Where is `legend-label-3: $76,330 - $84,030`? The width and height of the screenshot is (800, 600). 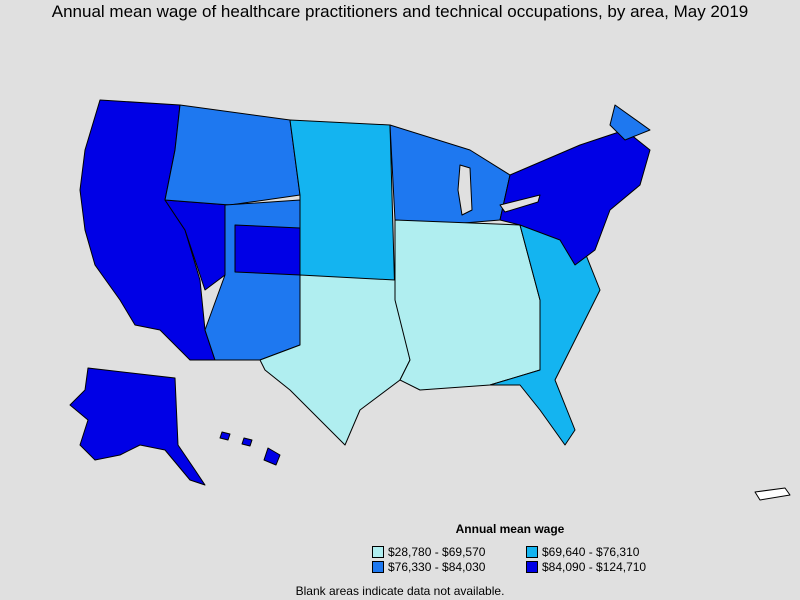
legend-label-3: $76,330 - $84,030 is located at coordinates (437, 567).